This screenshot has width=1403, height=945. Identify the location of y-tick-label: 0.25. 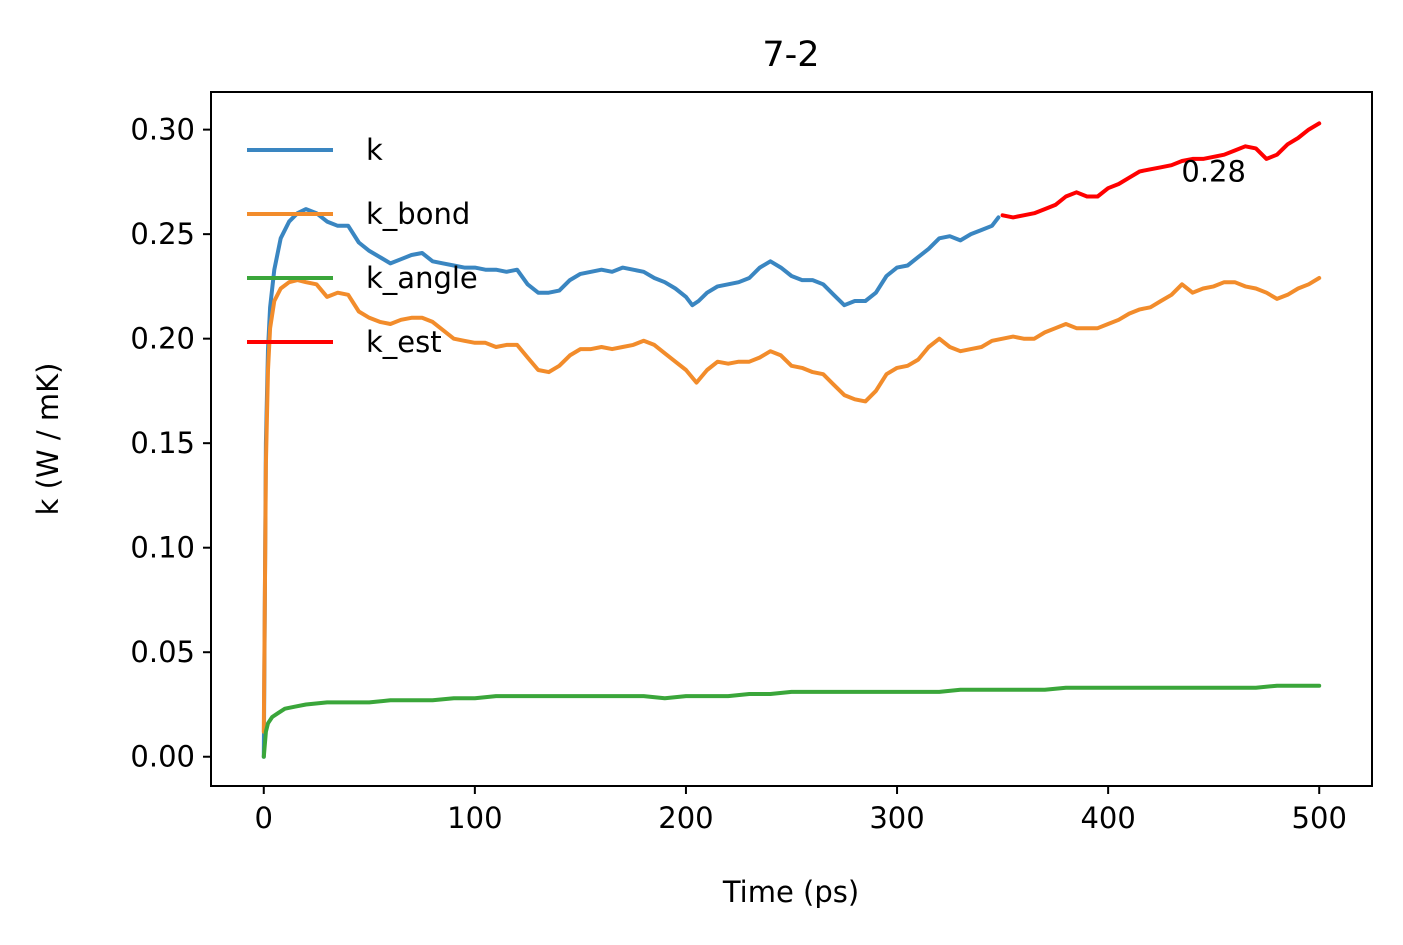
(162, 234).